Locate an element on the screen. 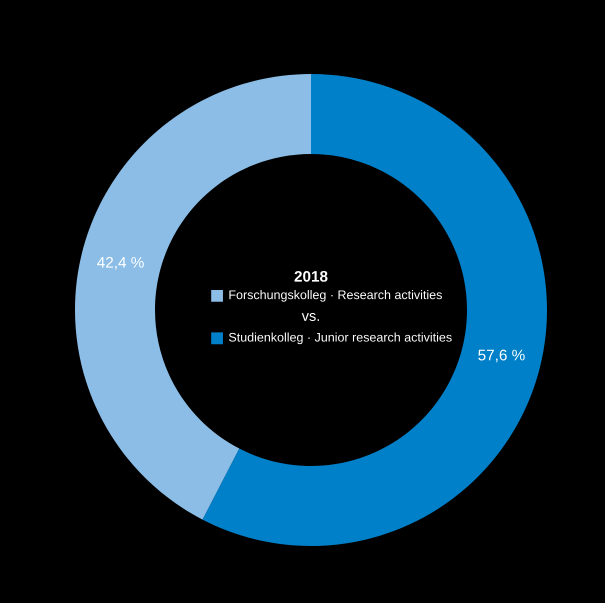 Image resolution: width=605 pixels, height=603 pixels. data-label: 57,6 % is located at coordinates (501, 356).